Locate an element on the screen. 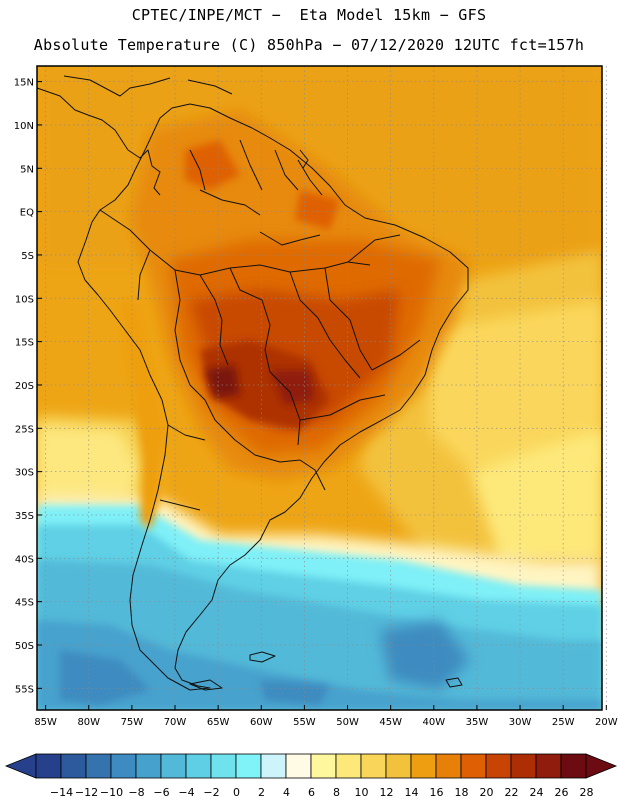 The image size is (618, 804). lon-label: 65W is located at coordinates (218, 722).